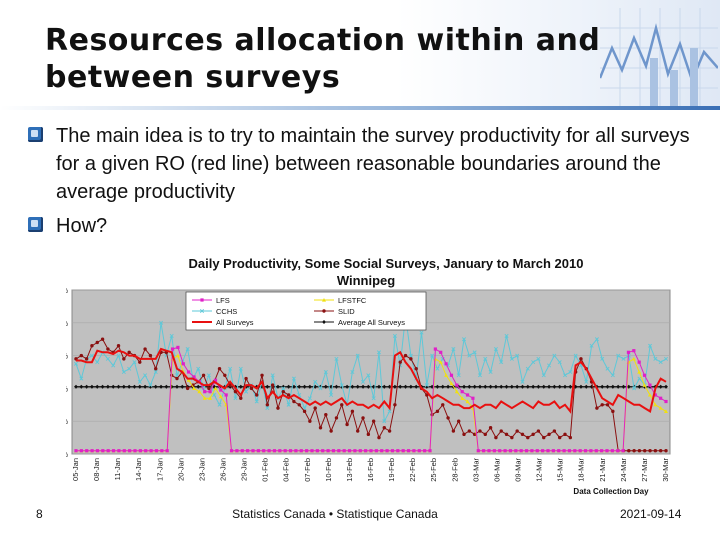  What do you see at coordinates (235, 322) in the screenshot?
I see `legend-label: All Surveys` at bounding box center [235, 322].